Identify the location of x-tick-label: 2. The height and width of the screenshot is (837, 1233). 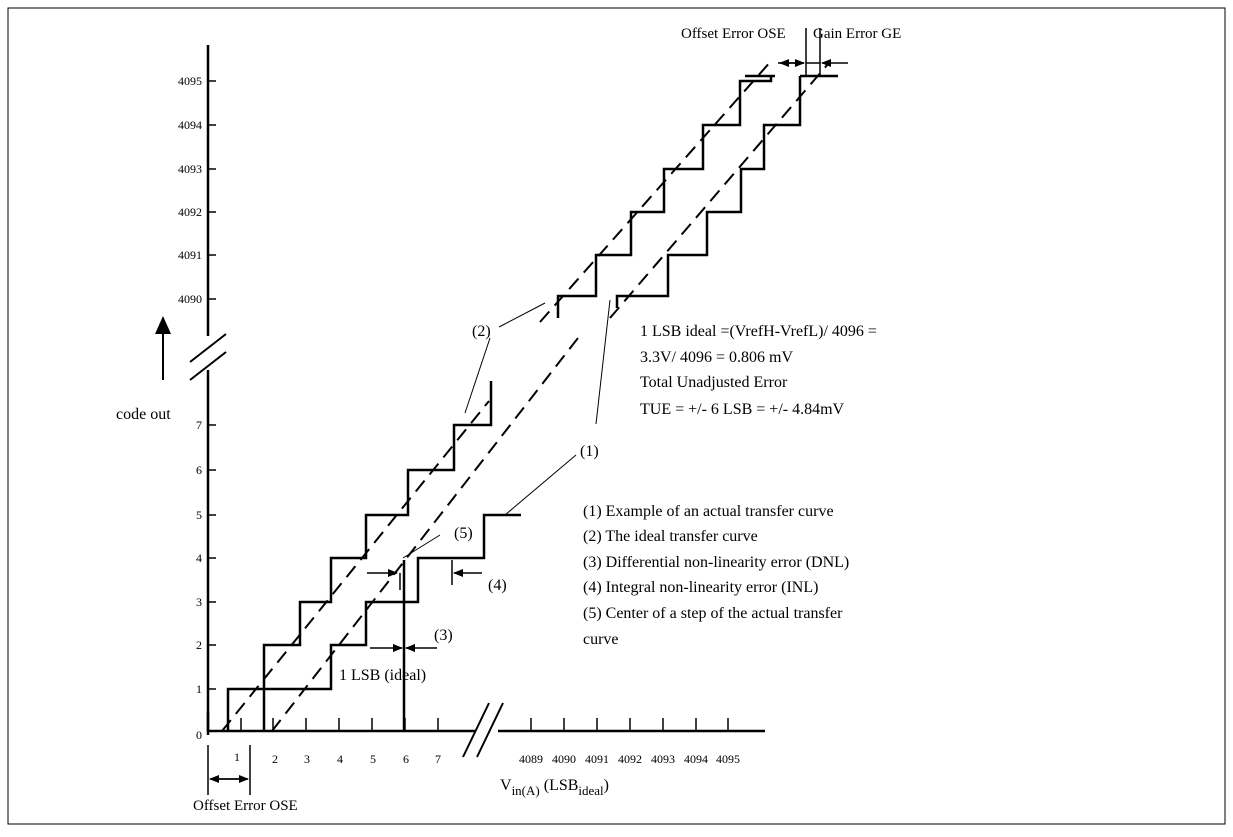
(275, 759).